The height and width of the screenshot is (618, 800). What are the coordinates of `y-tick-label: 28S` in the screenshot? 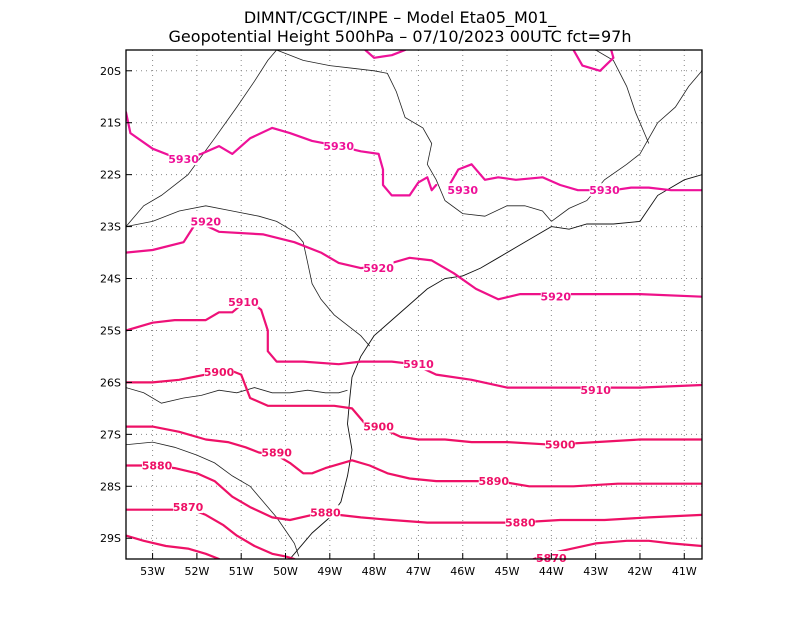 It's located at (110, 486).